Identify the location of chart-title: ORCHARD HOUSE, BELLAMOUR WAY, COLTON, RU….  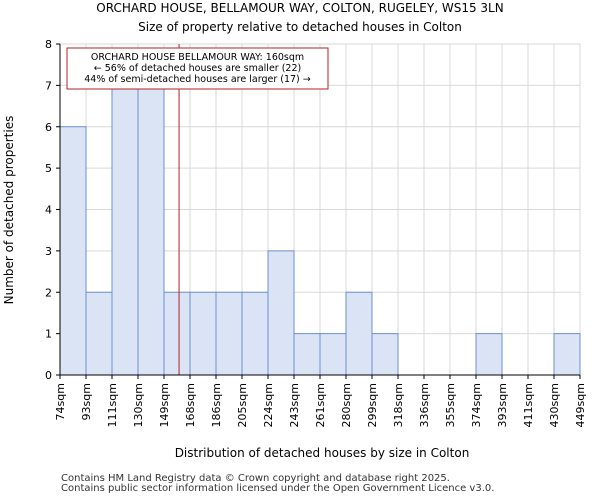
(299, 8).